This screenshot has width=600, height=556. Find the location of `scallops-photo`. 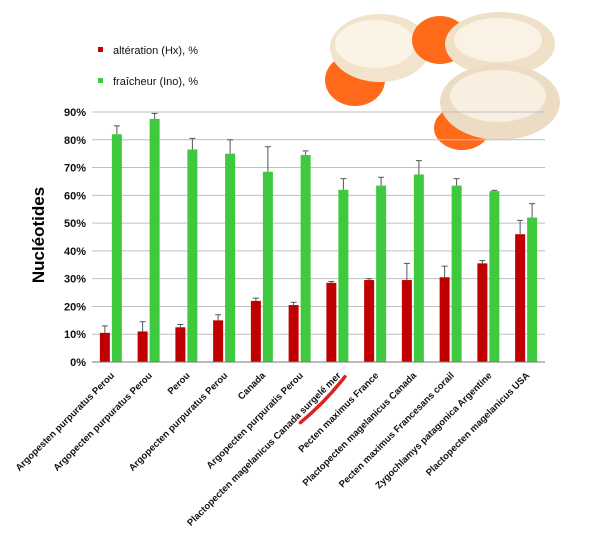

scallops-photo is located at coordinates (442, 81).